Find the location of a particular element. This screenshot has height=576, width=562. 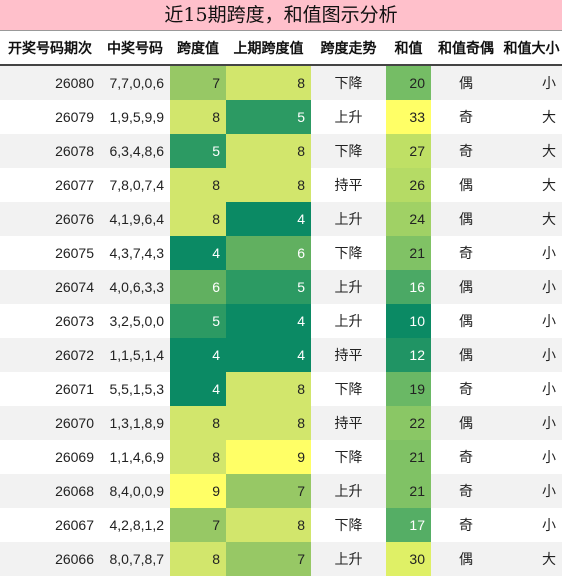

cell-numbers: 1,3,1,8,9 is located at coordinates (135, 423).